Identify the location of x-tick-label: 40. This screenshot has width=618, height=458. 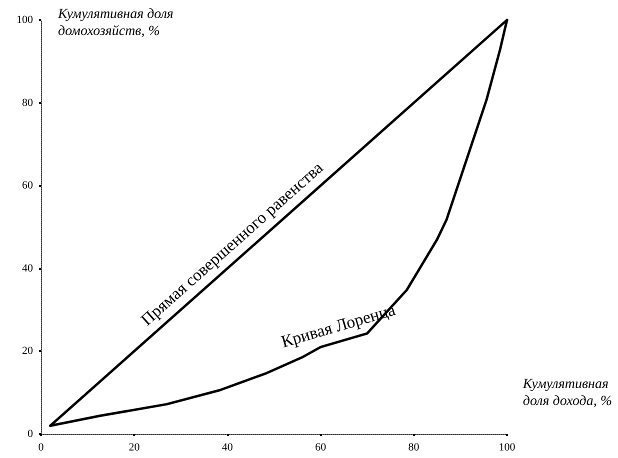
(228, 448).